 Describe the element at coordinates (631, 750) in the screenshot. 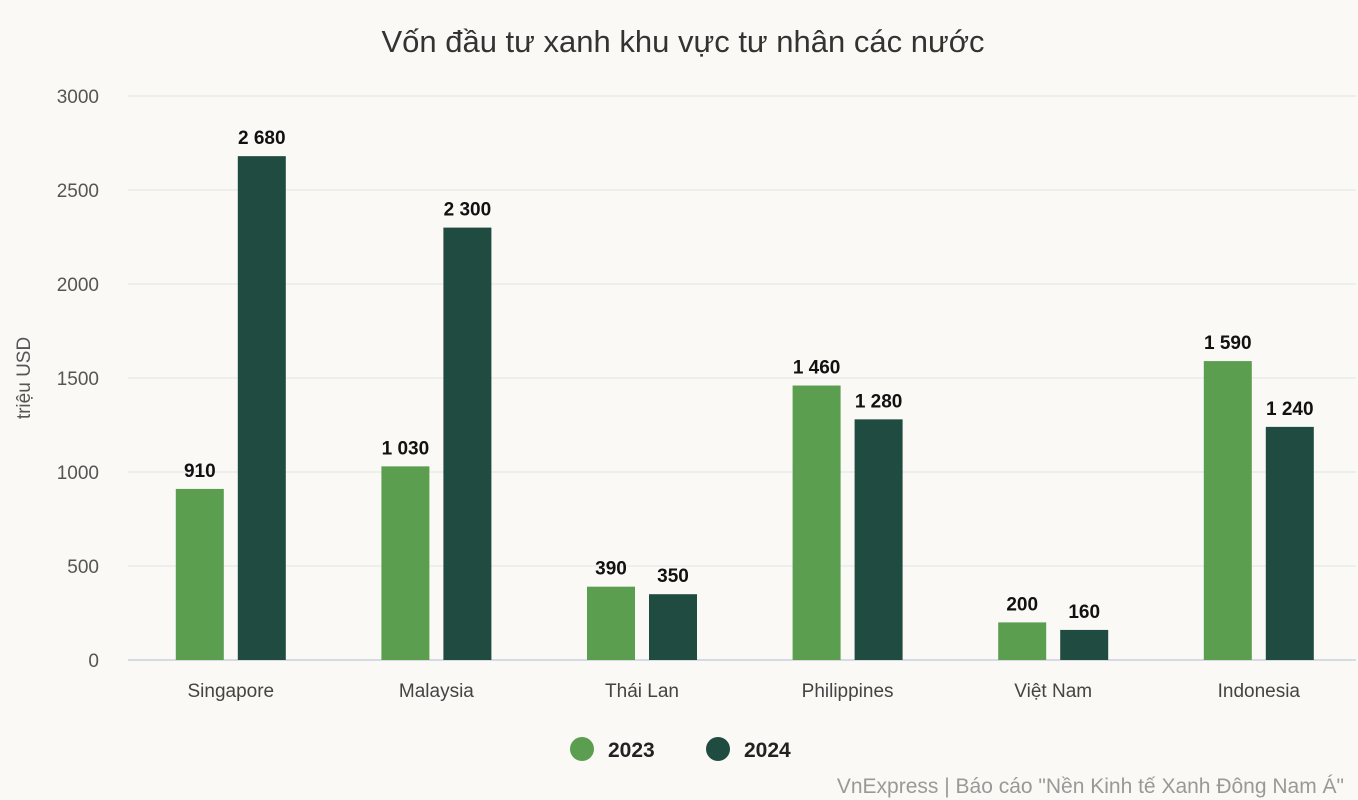

I see `legend-label: 2023` at that location.